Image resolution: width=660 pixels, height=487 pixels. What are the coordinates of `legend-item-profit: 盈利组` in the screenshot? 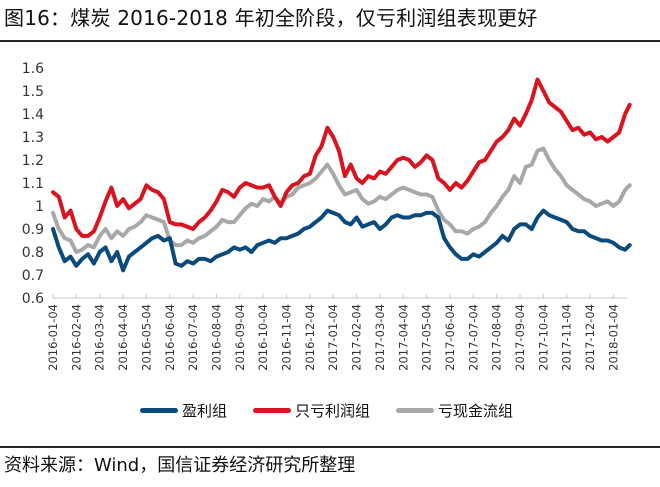 It's located at (183, 410).